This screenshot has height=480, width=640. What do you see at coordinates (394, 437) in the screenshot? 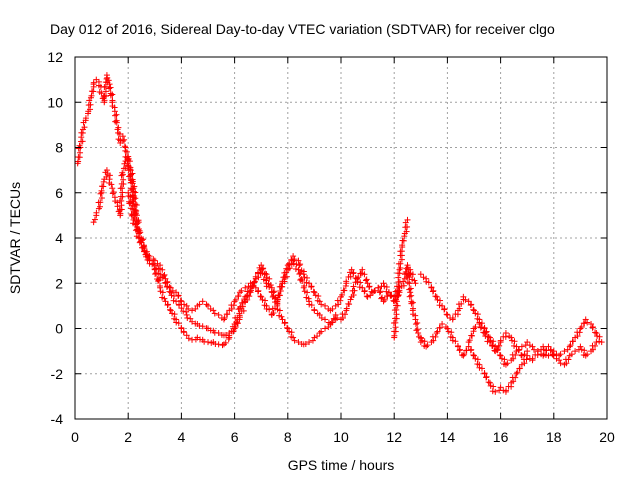
I see `x-tick-label: 12` at bounding box center [394, 437].